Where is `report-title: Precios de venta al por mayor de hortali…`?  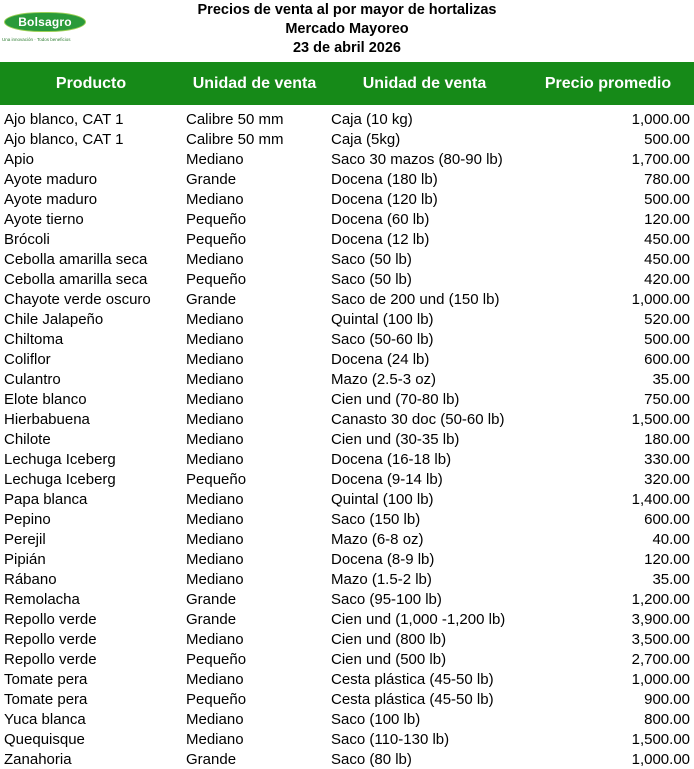
report-title: Precios de venta al por mayor de hortali… is located at coordinates (347, 29).